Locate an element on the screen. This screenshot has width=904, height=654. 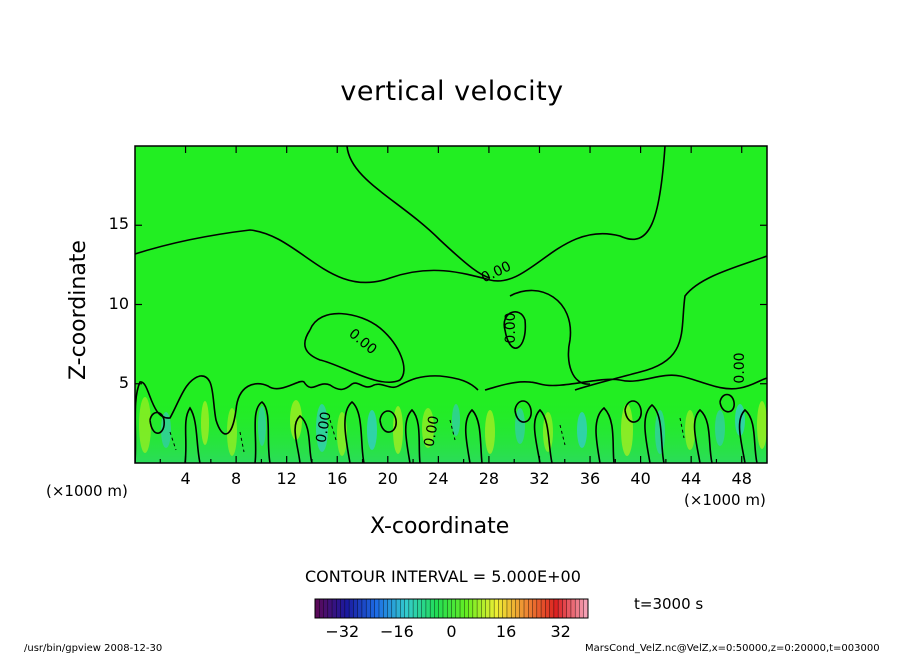
colorbar-tick-label: −32 is located at coordinates (342, 631).